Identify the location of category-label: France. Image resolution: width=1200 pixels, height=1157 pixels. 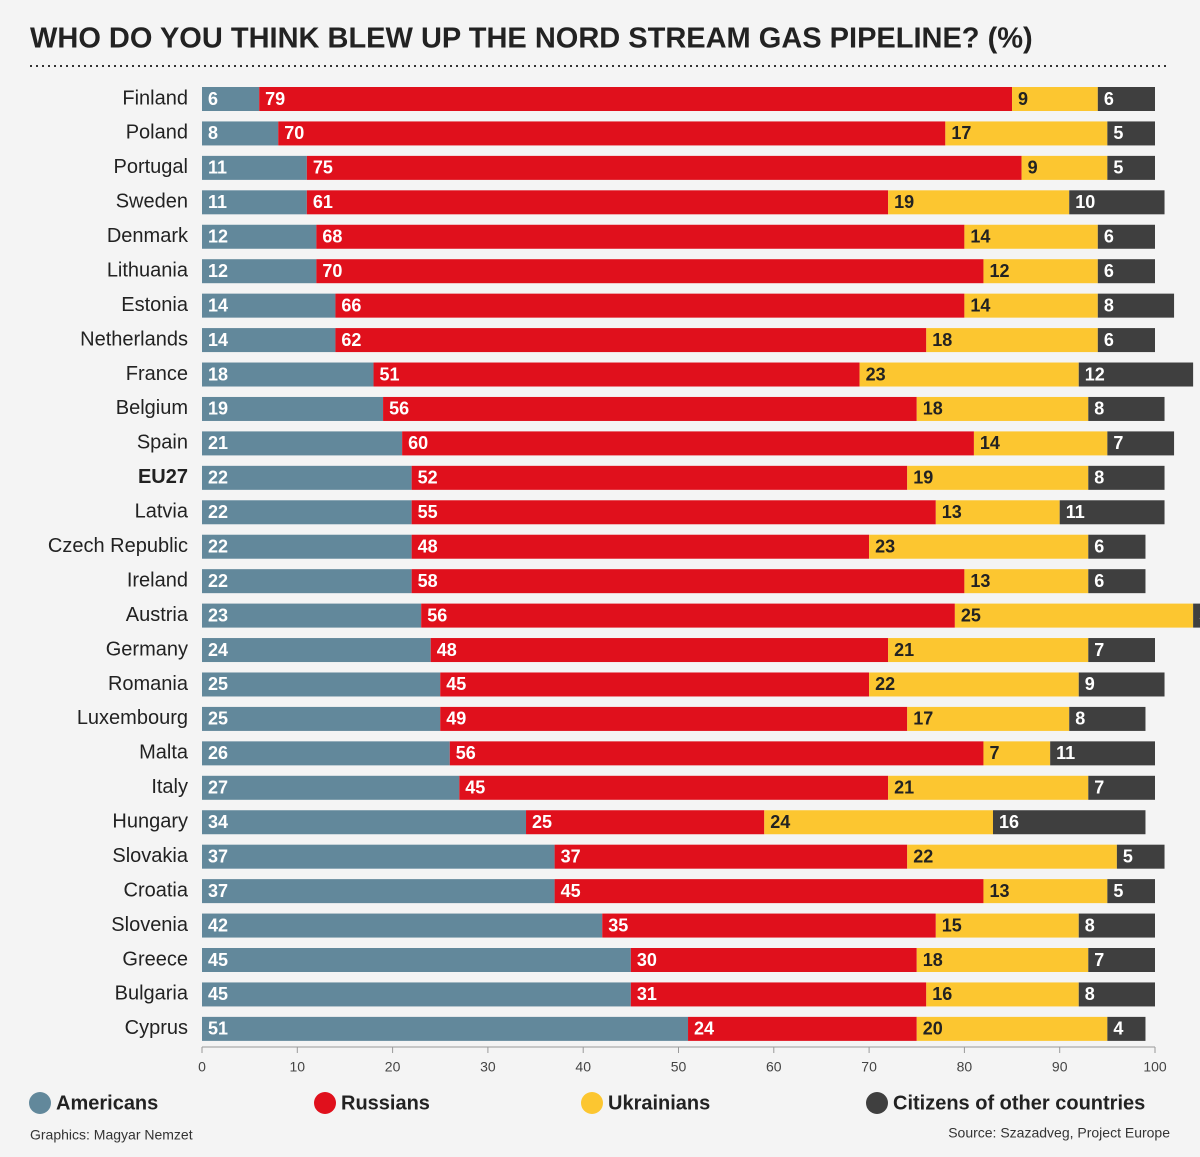
(157, 374).